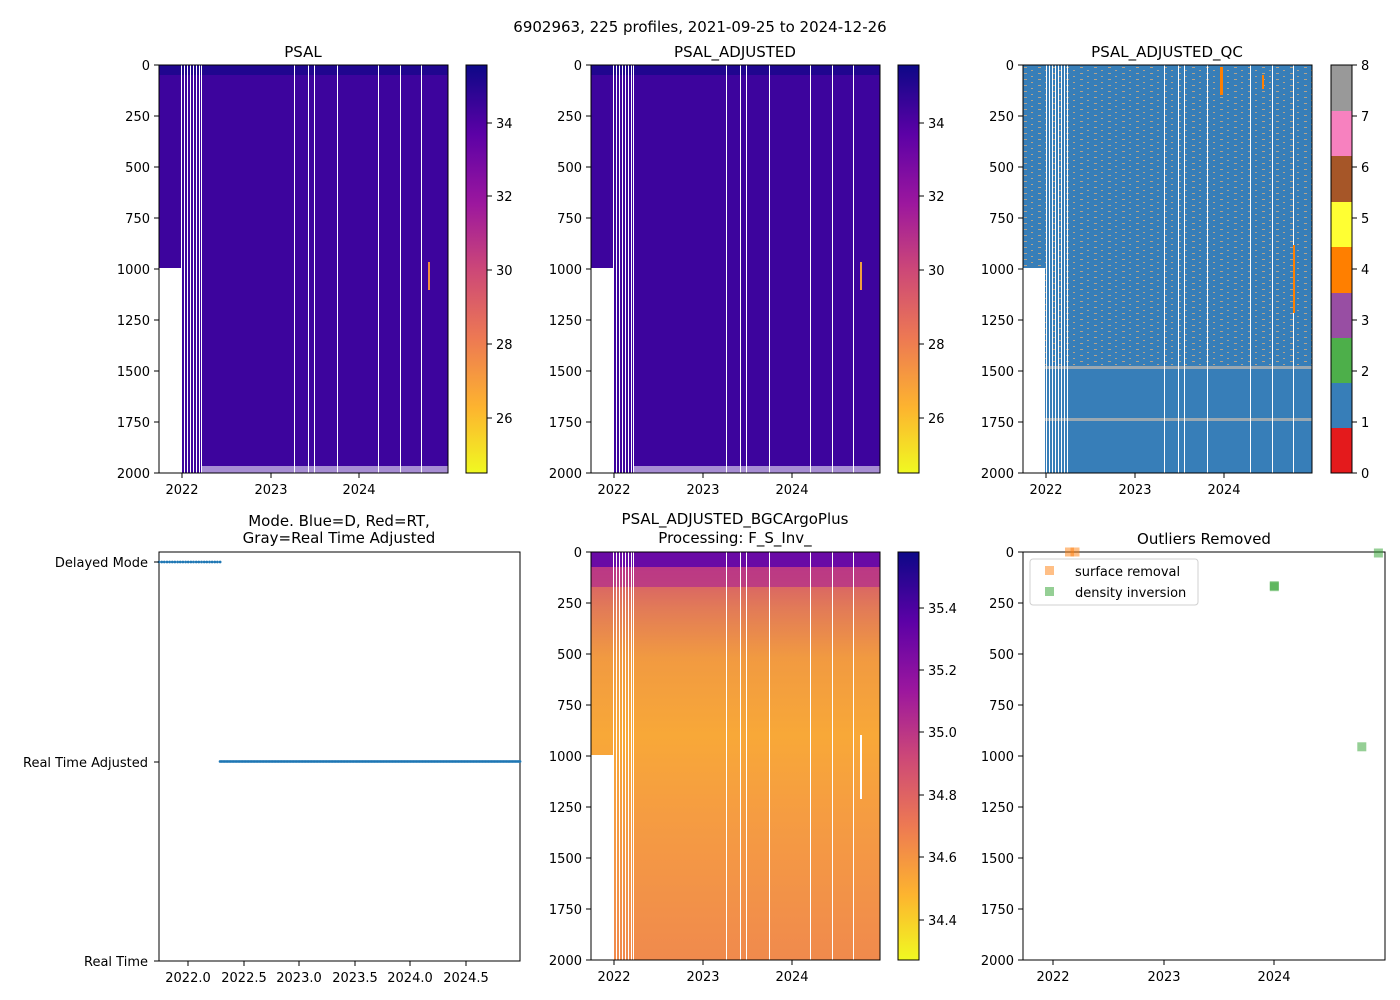  Describe the element at coordinates (1365, 66) in the screenshot. I see `svg-text: 8` at that location.